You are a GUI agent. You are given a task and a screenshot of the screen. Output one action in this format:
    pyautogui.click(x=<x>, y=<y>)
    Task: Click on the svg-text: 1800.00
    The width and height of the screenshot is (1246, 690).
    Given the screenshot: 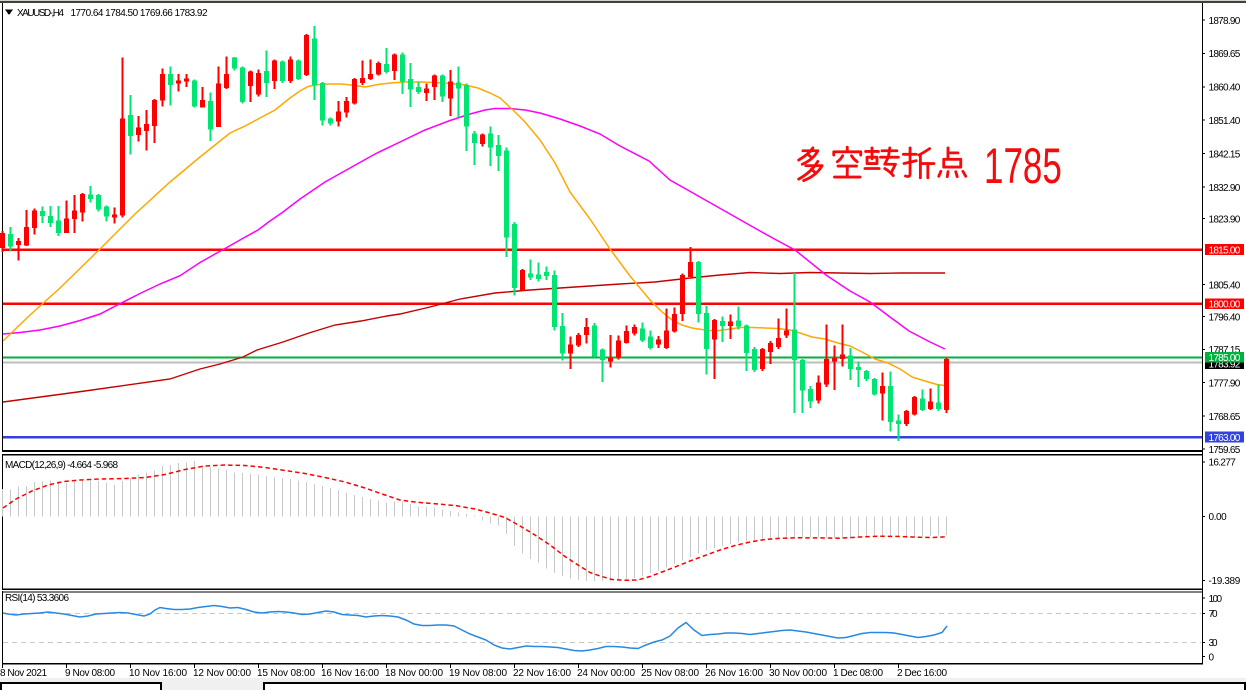 What is the action you would take?
    pyautogui.click(x=1225, y=305)
    